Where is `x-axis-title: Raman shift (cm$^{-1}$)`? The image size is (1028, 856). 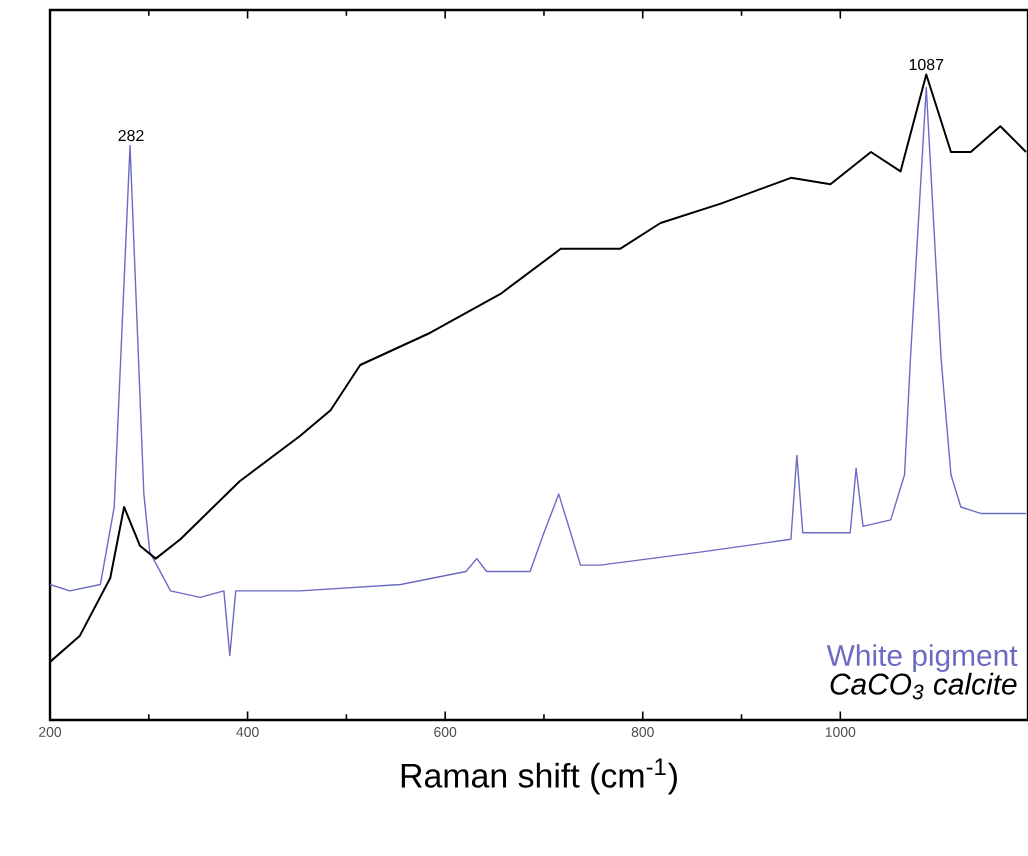 x-axis-title: Raman shift (cm$^{-1}$) is located at coordinates (539, 776).